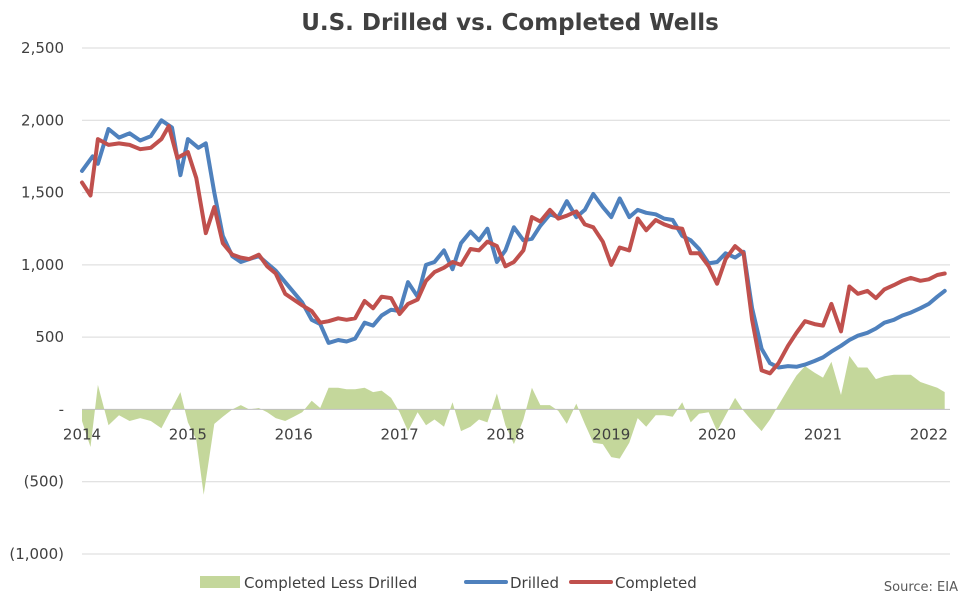  I want to click on y-tick-label: (1,000), so click(36, 554).